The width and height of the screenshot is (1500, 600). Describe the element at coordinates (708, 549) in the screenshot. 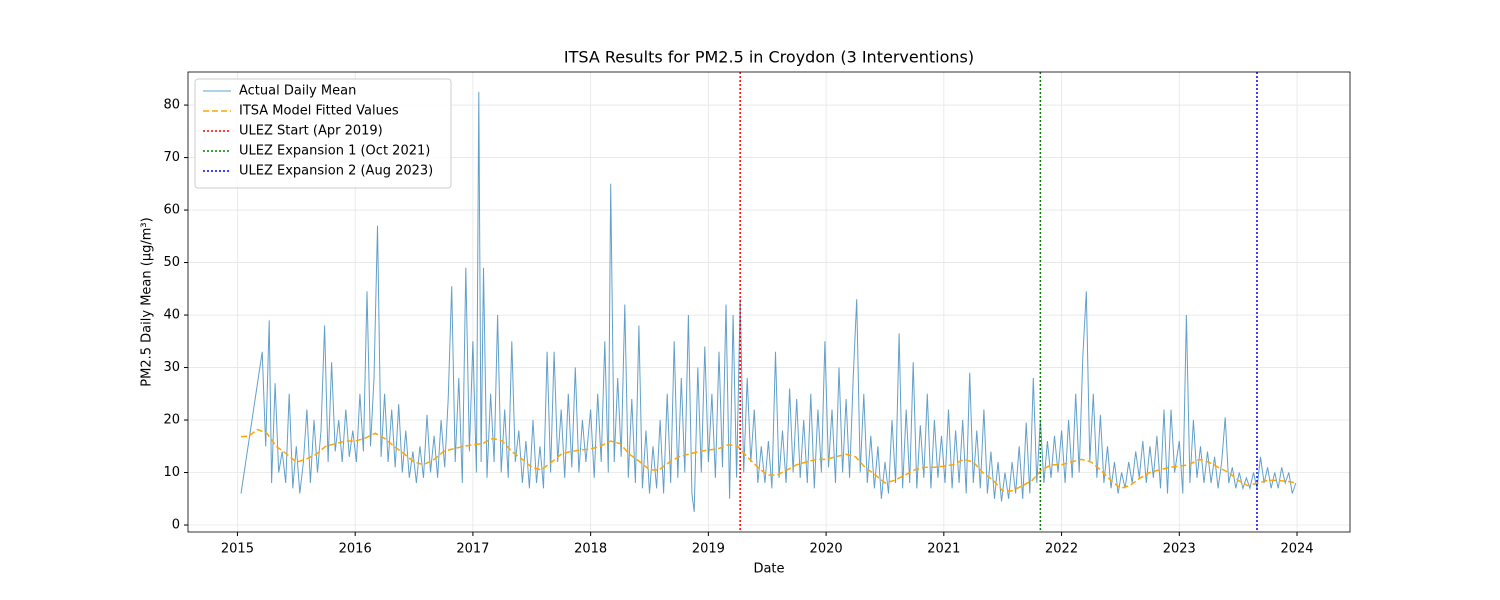

I see `x-tick-label: 2019` at that location.